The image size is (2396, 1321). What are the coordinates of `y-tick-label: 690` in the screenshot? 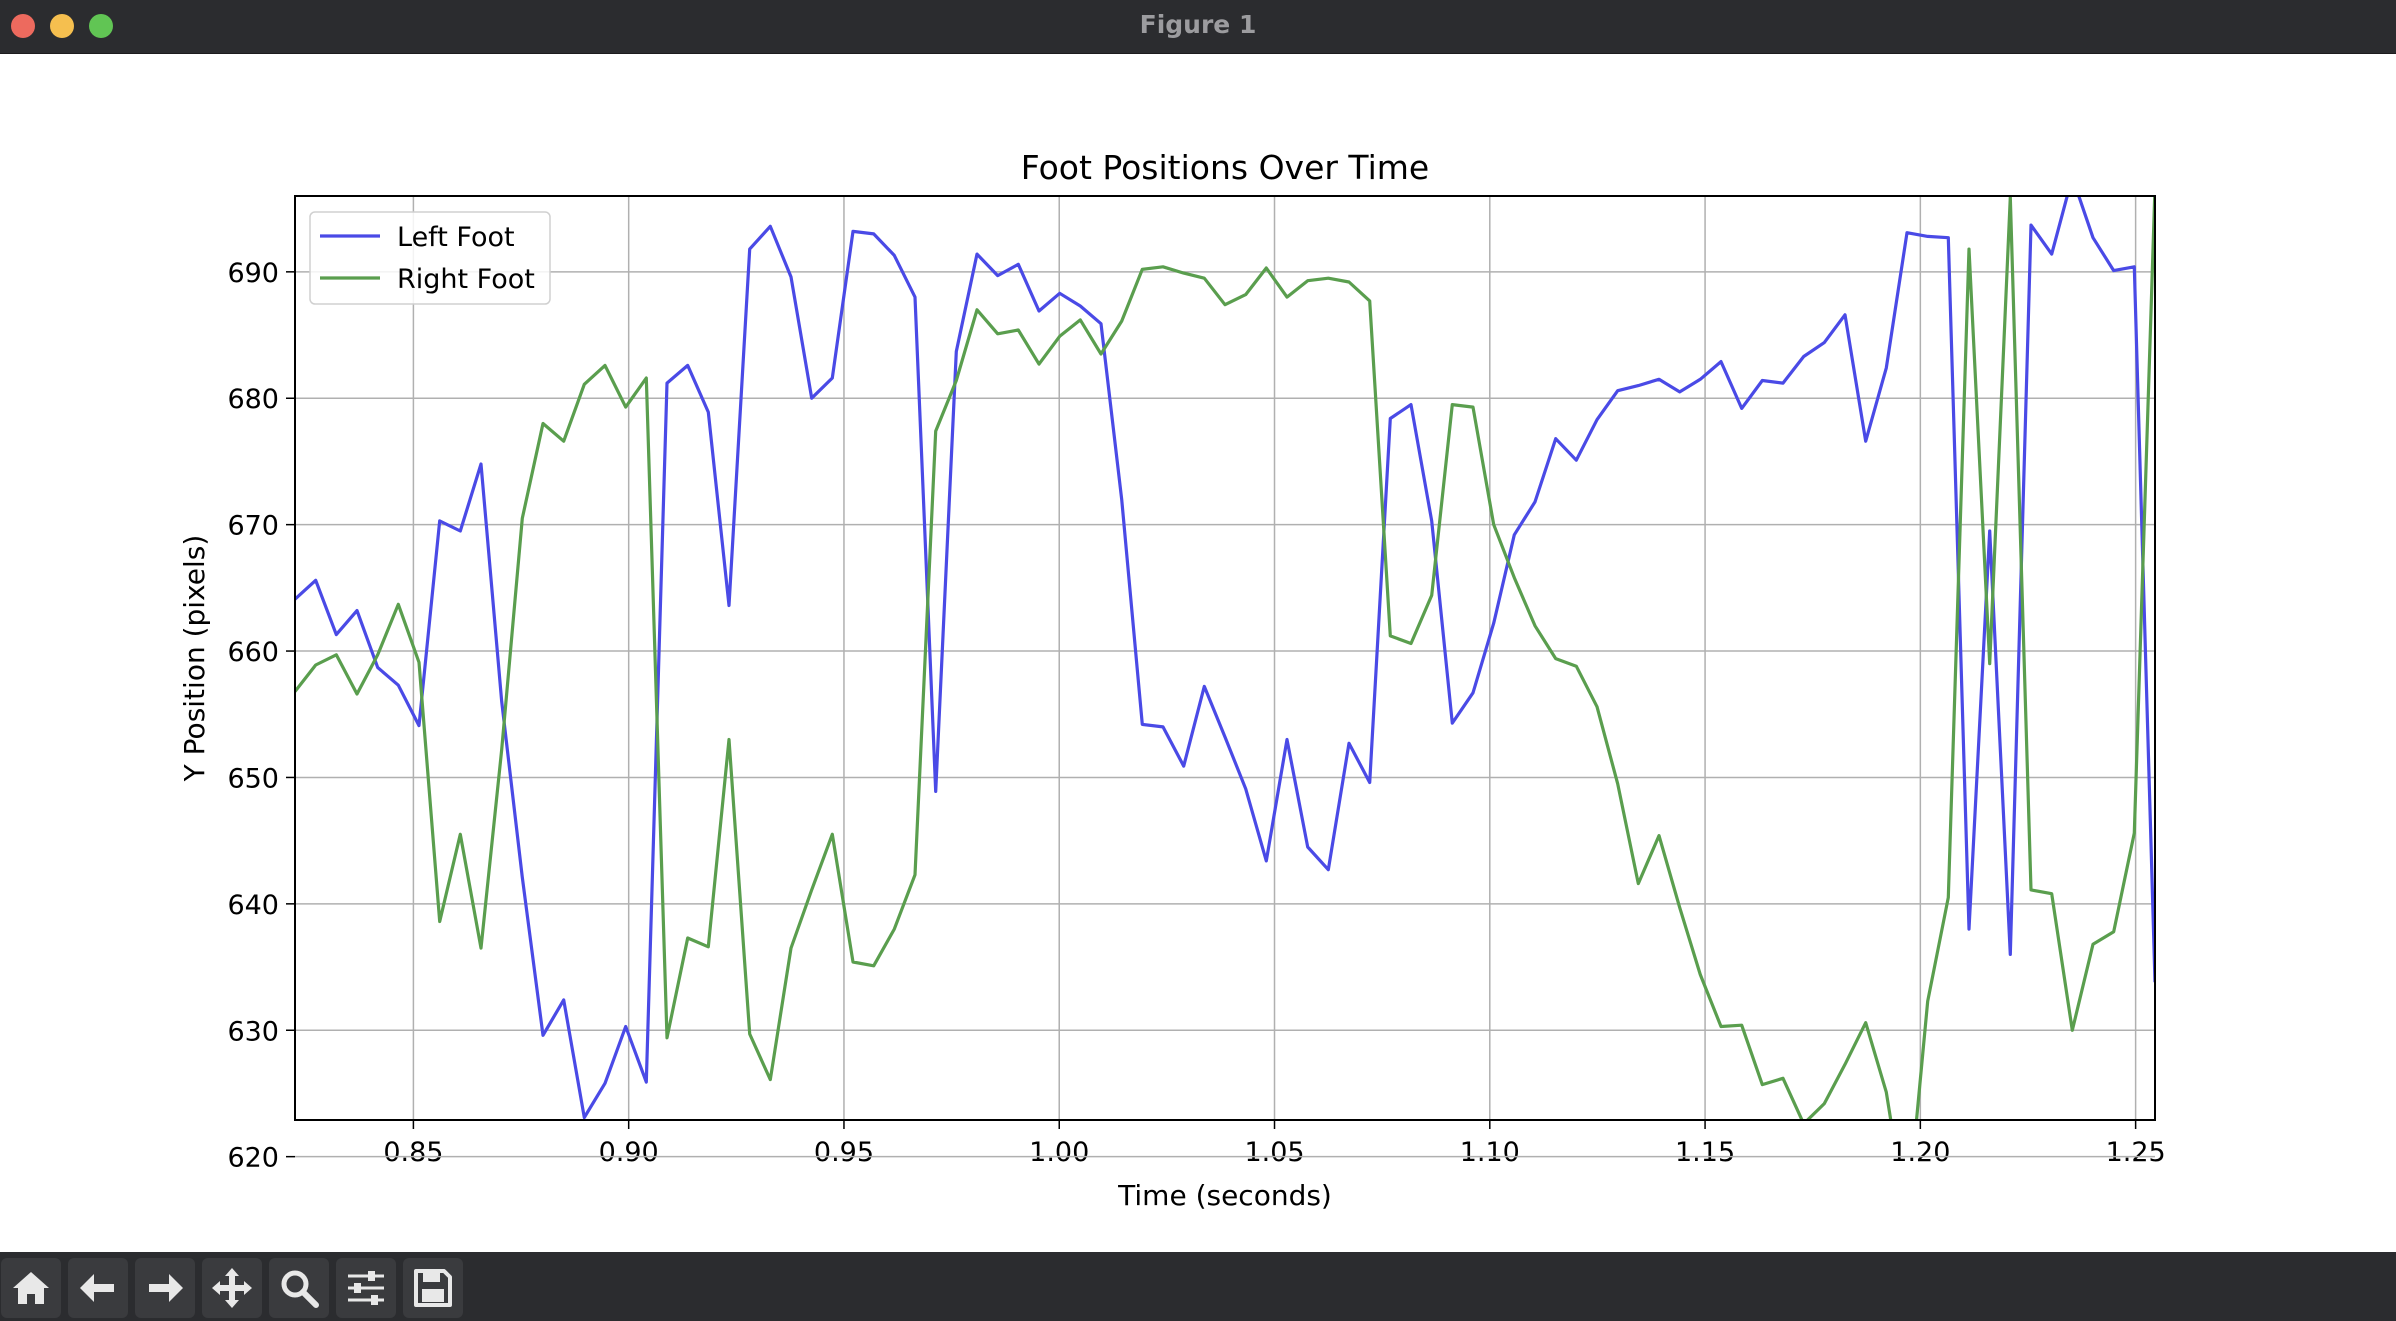 It's located at (253, 273).